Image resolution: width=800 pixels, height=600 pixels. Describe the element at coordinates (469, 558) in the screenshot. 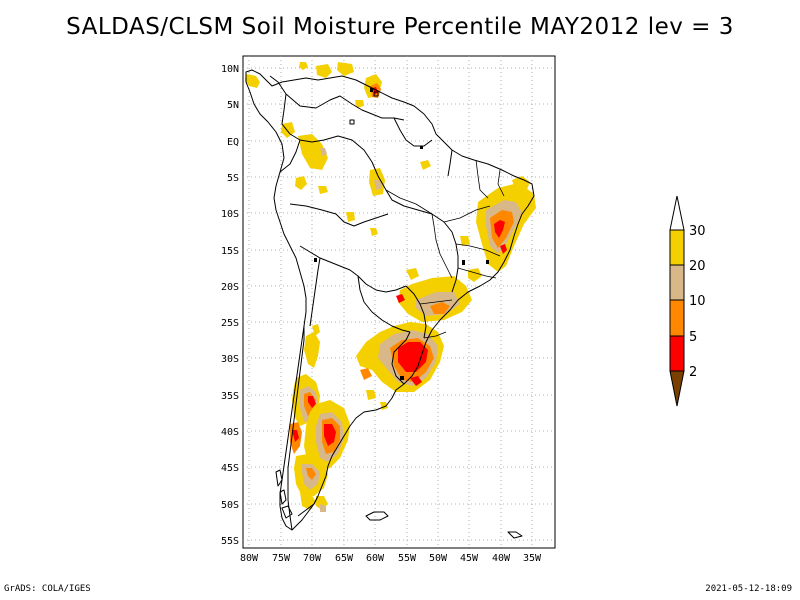

I see `lon-label: 45W` at that location.